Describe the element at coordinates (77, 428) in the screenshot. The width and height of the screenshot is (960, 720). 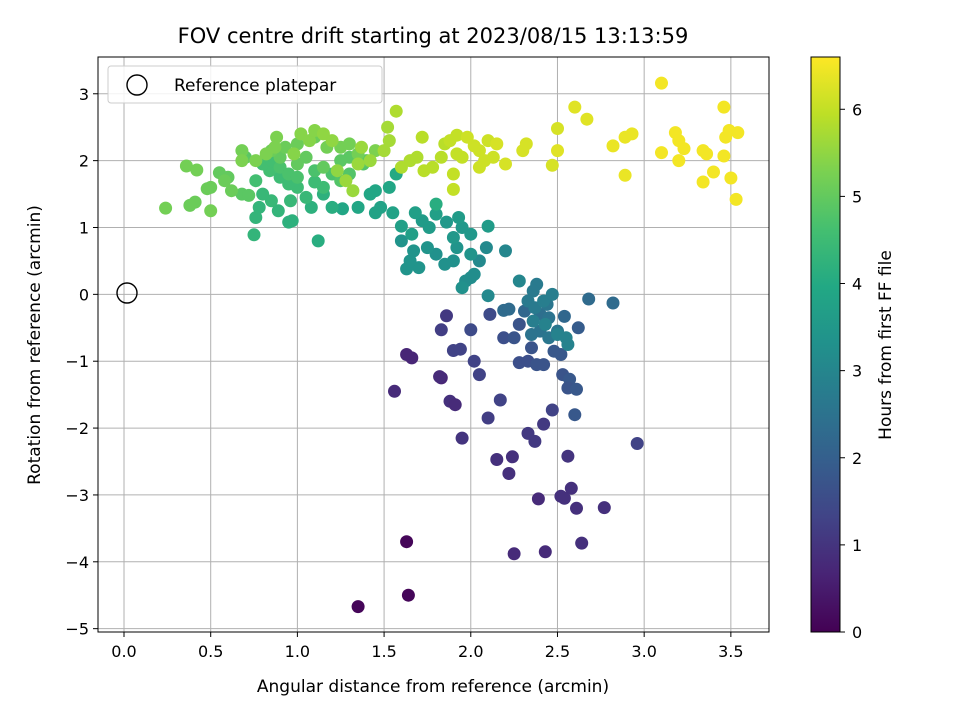
I see `y-tick-label: −2` at that location.